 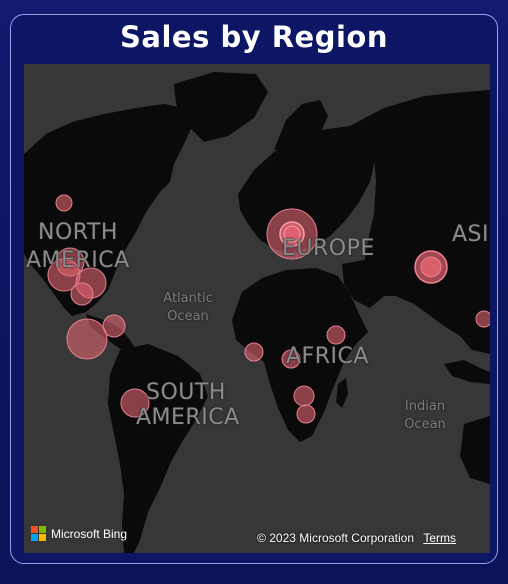 I want to click on label-africa: AFRICA, so click(x=327, y=356).